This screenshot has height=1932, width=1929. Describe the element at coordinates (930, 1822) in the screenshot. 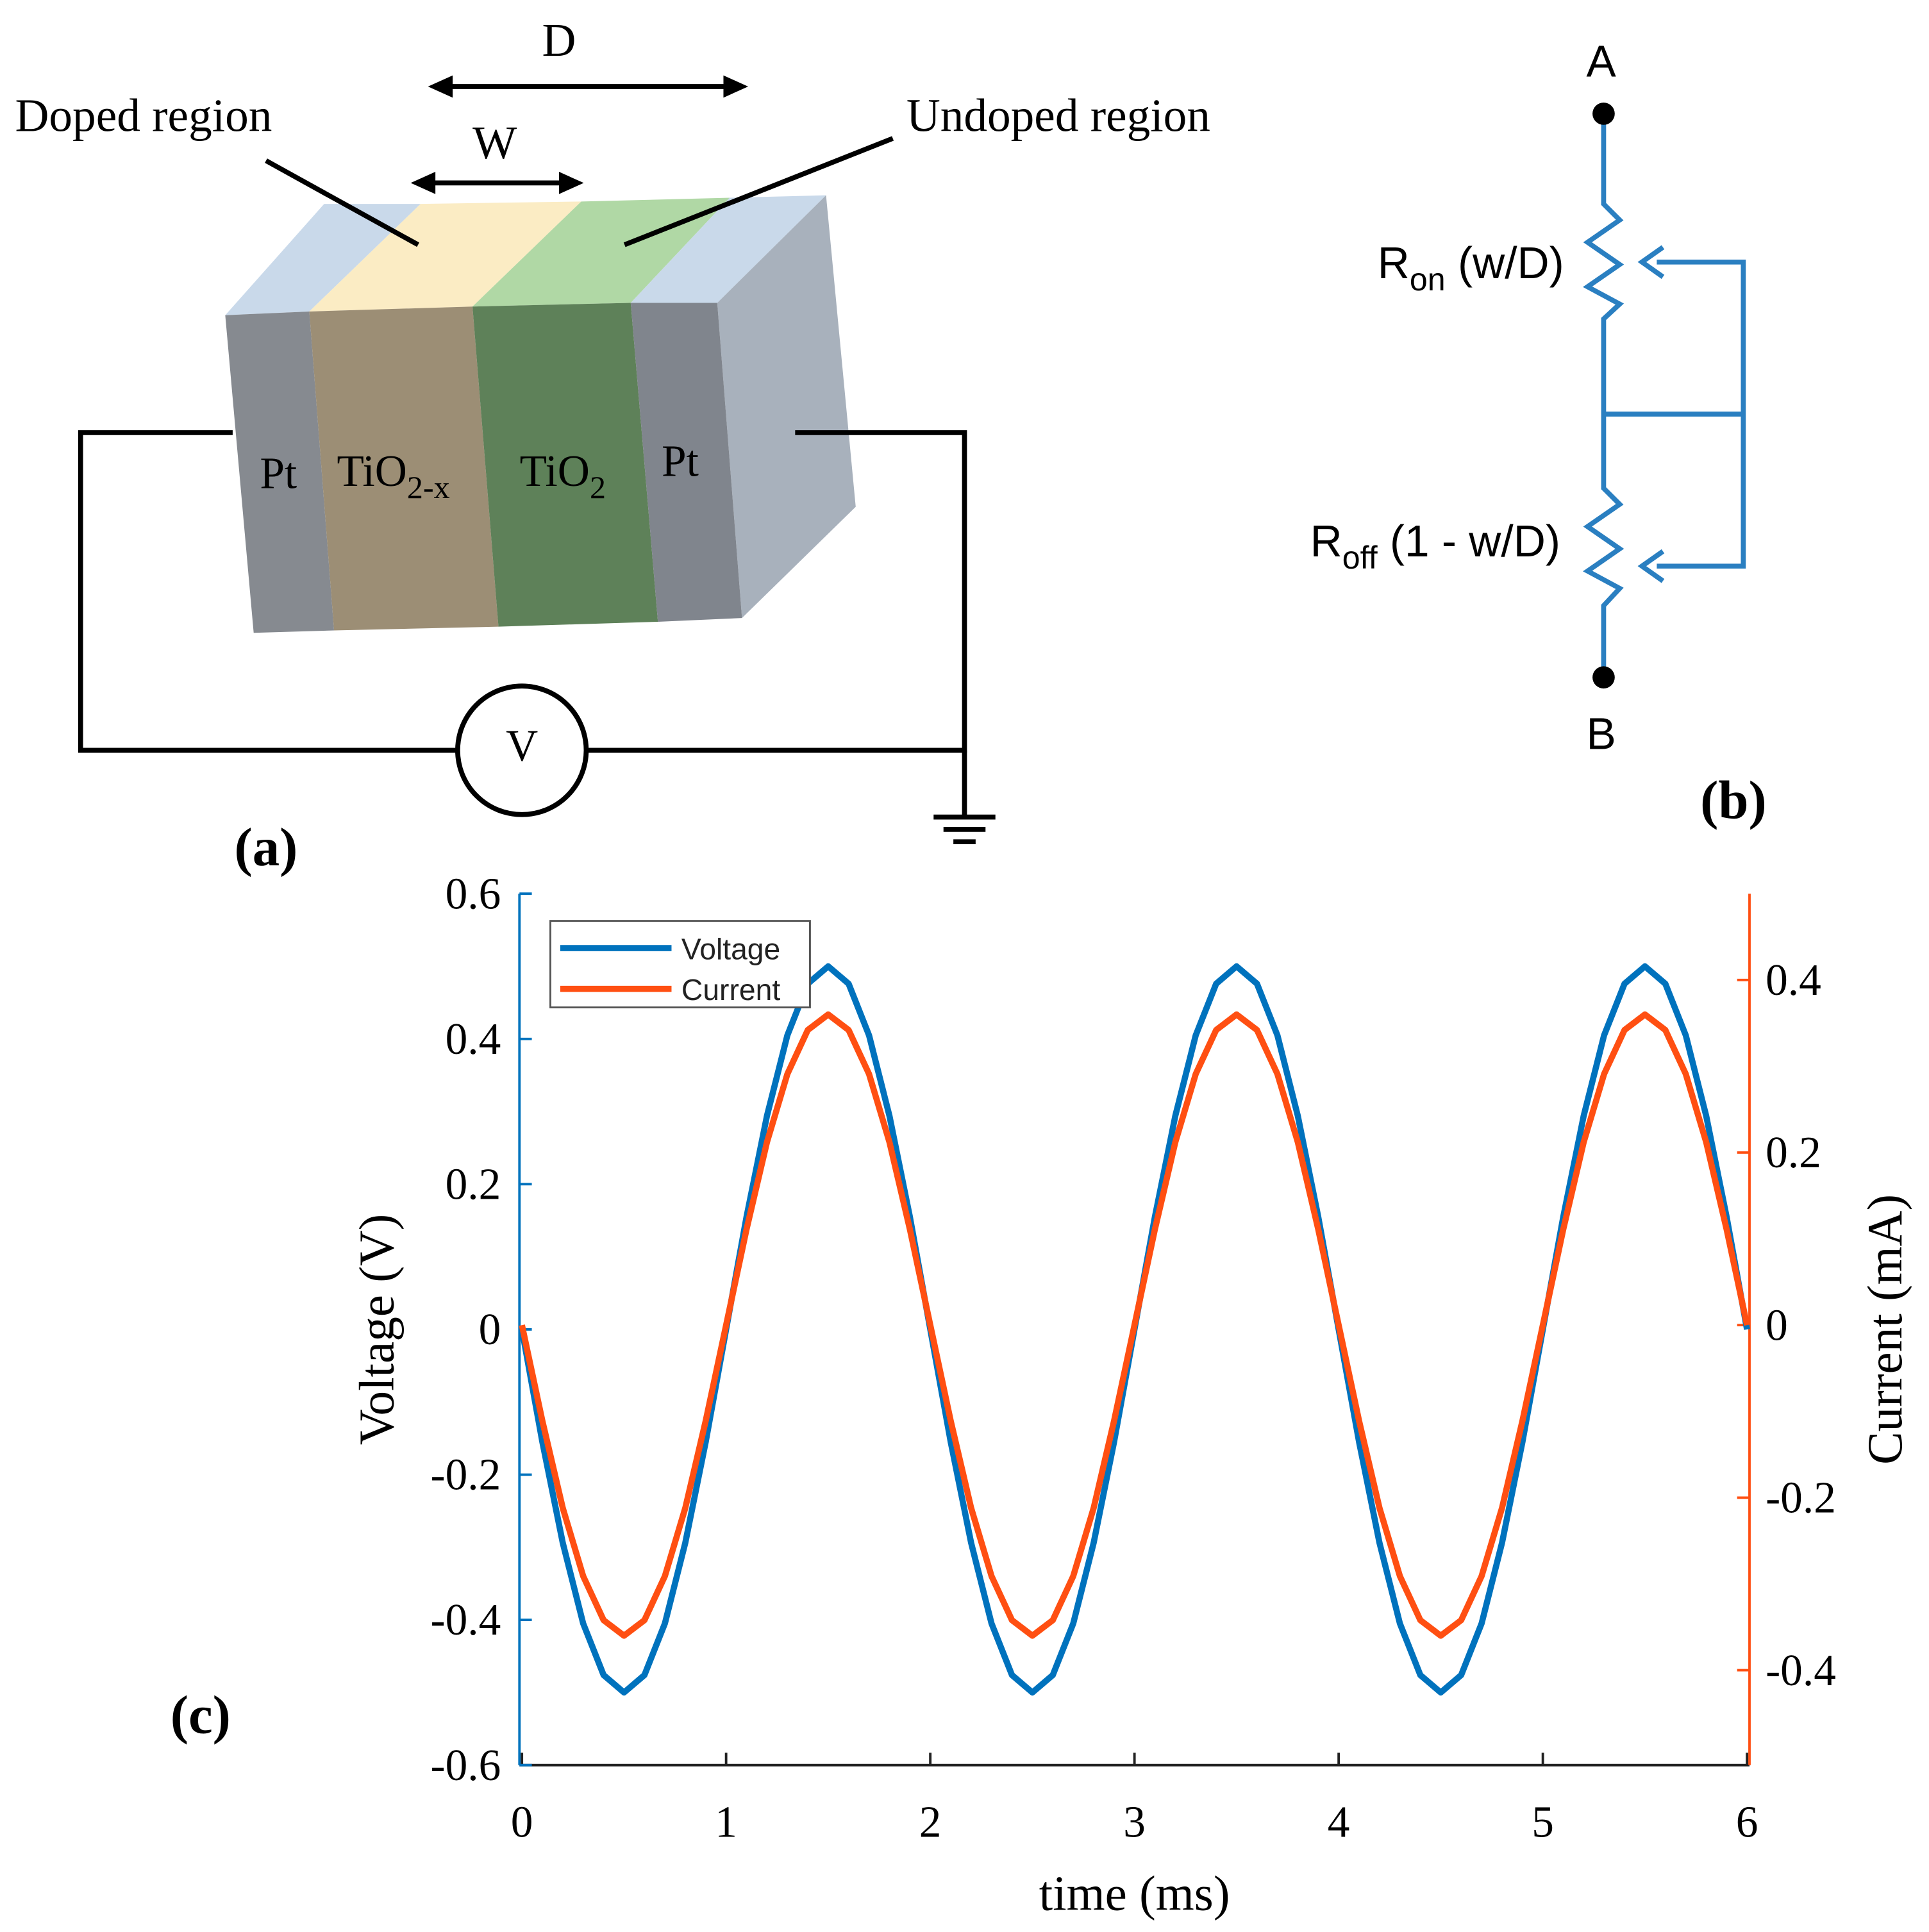

I see `x-tick-label: 2` at that location.